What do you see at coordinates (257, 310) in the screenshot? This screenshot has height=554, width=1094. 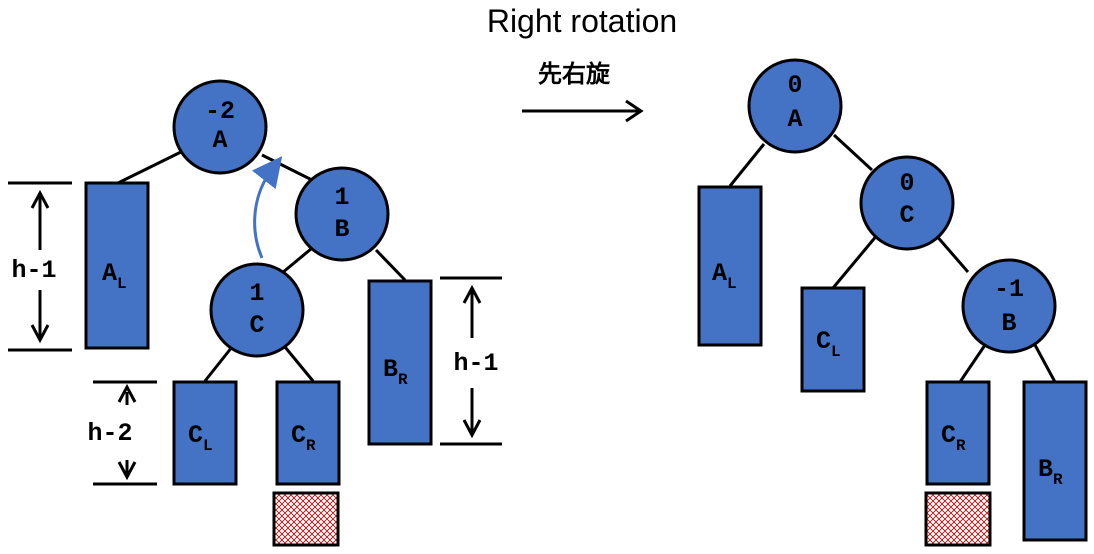 I see `node-c` at bounding box center [257, 310].